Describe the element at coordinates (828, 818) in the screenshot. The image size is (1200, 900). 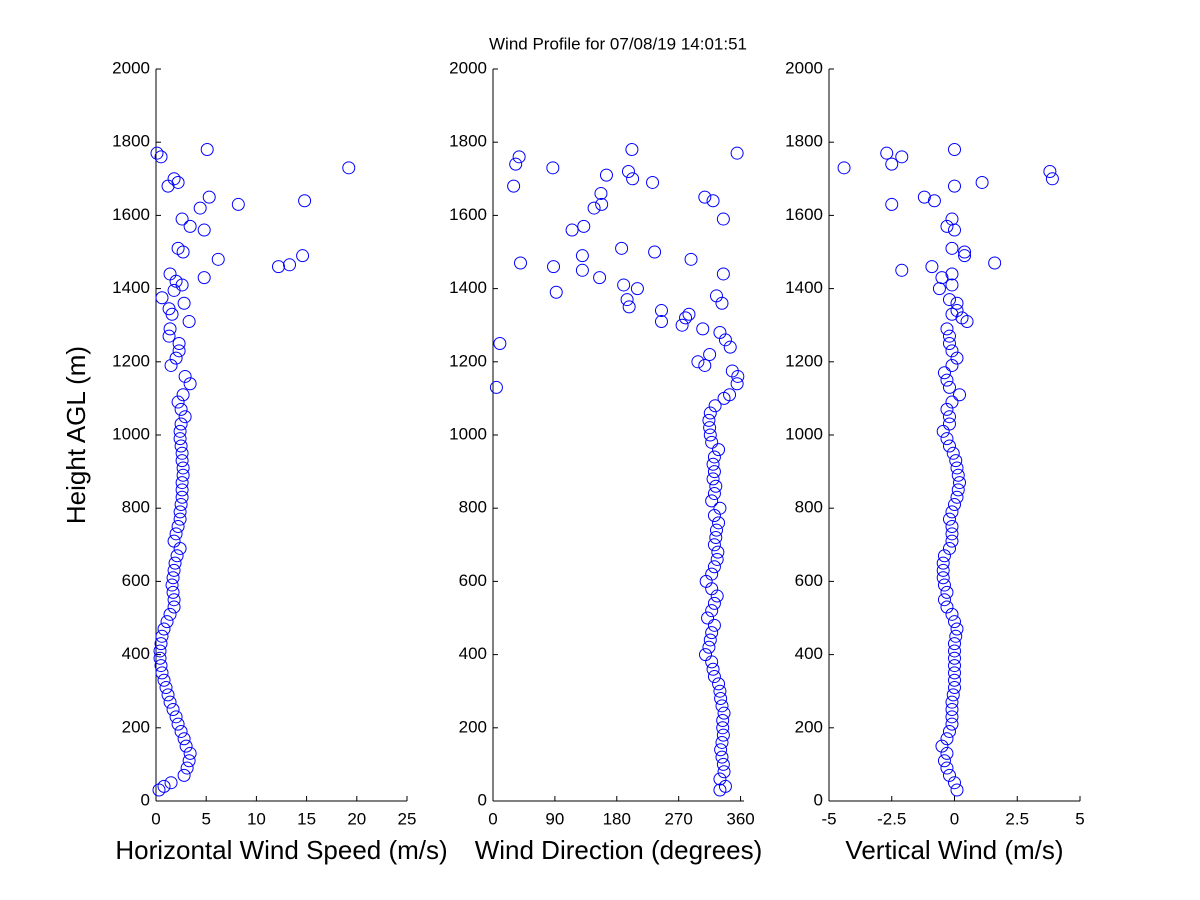
I see `x-tick-label: -5` at that location.